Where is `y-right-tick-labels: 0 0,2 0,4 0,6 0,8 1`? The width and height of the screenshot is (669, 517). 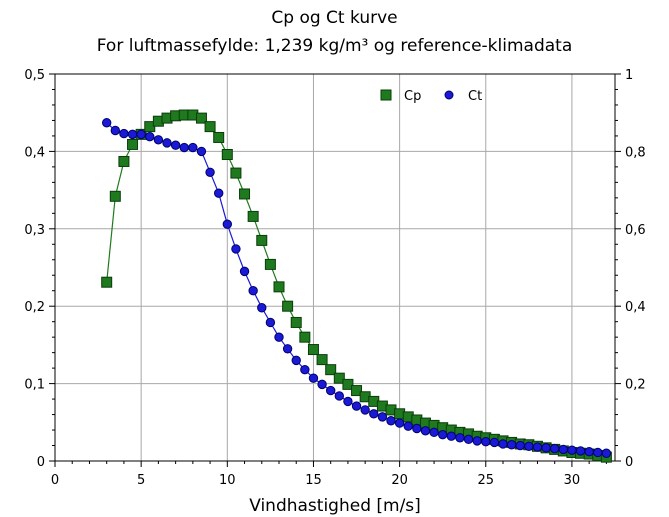
y-right-tick-labels: 0 0,2 0,4 0,6 0,8 1 is located at coordinates (635, 269).